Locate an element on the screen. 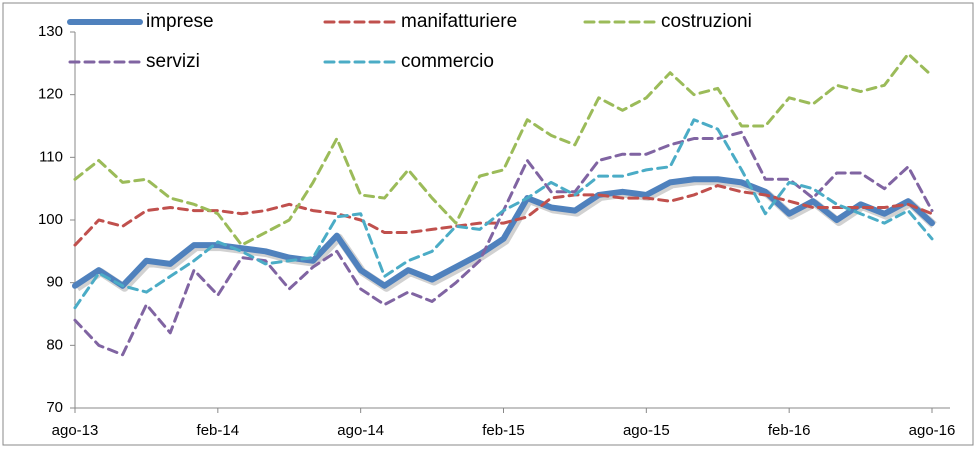 The height and width of the screenshot is (454, 978). x-tick-label: feb-14 is located at coordinates (218, 430).